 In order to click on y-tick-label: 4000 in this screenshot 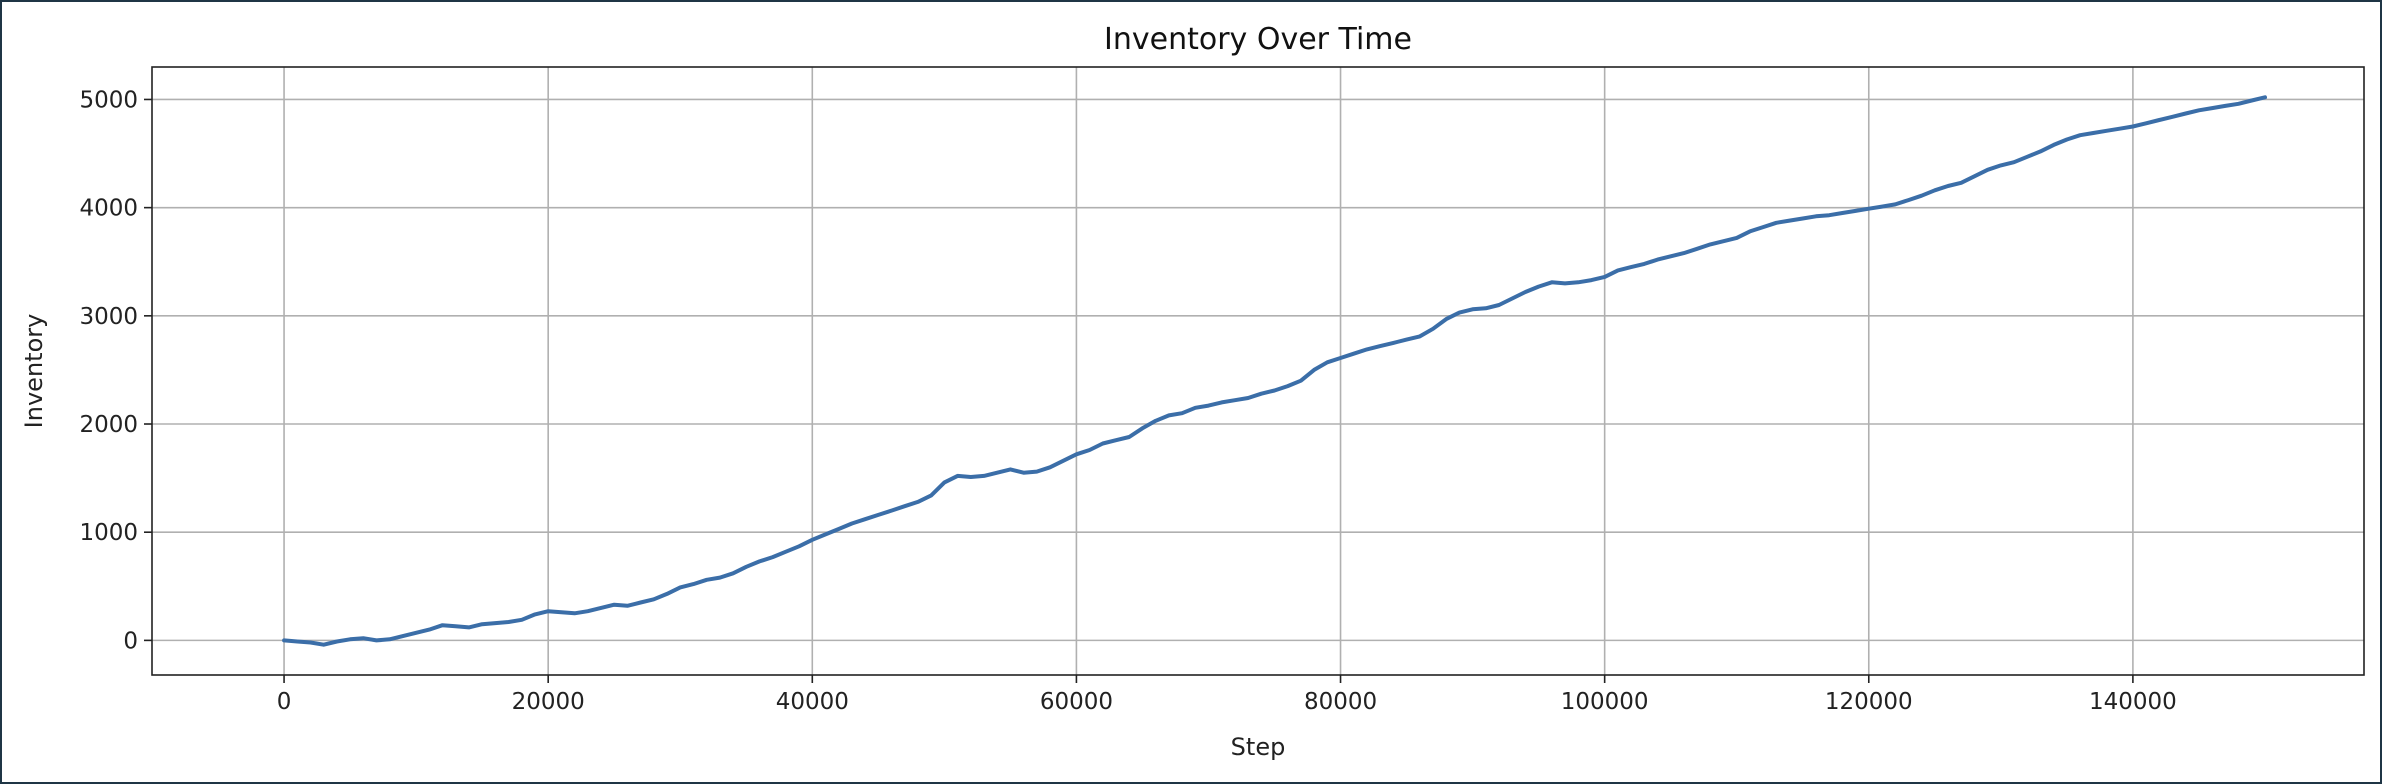, I will do `click(108, 209)`.